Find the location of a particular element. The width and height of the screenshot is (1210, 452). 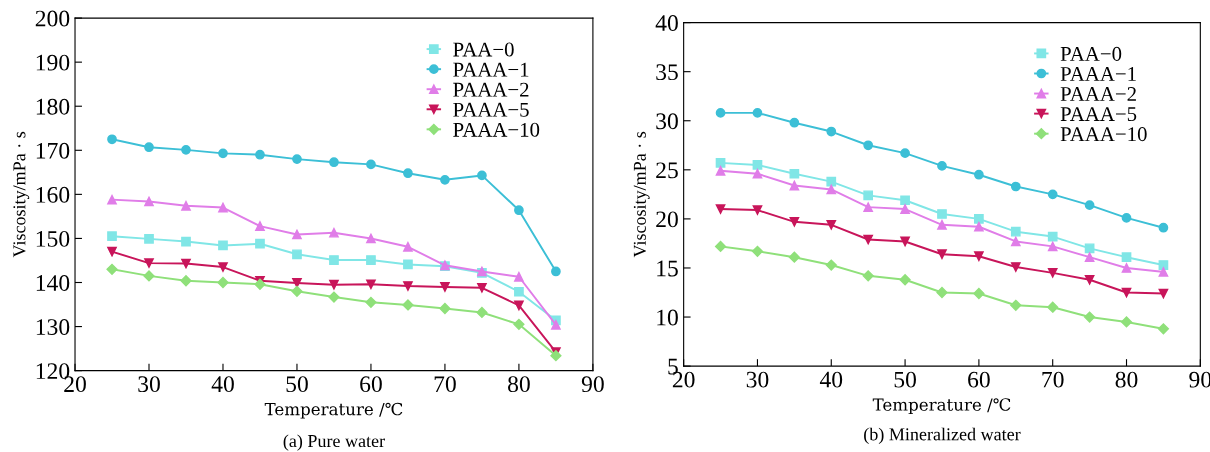

legend-label: PAAA−5 is located at coordinates (1098, 114).